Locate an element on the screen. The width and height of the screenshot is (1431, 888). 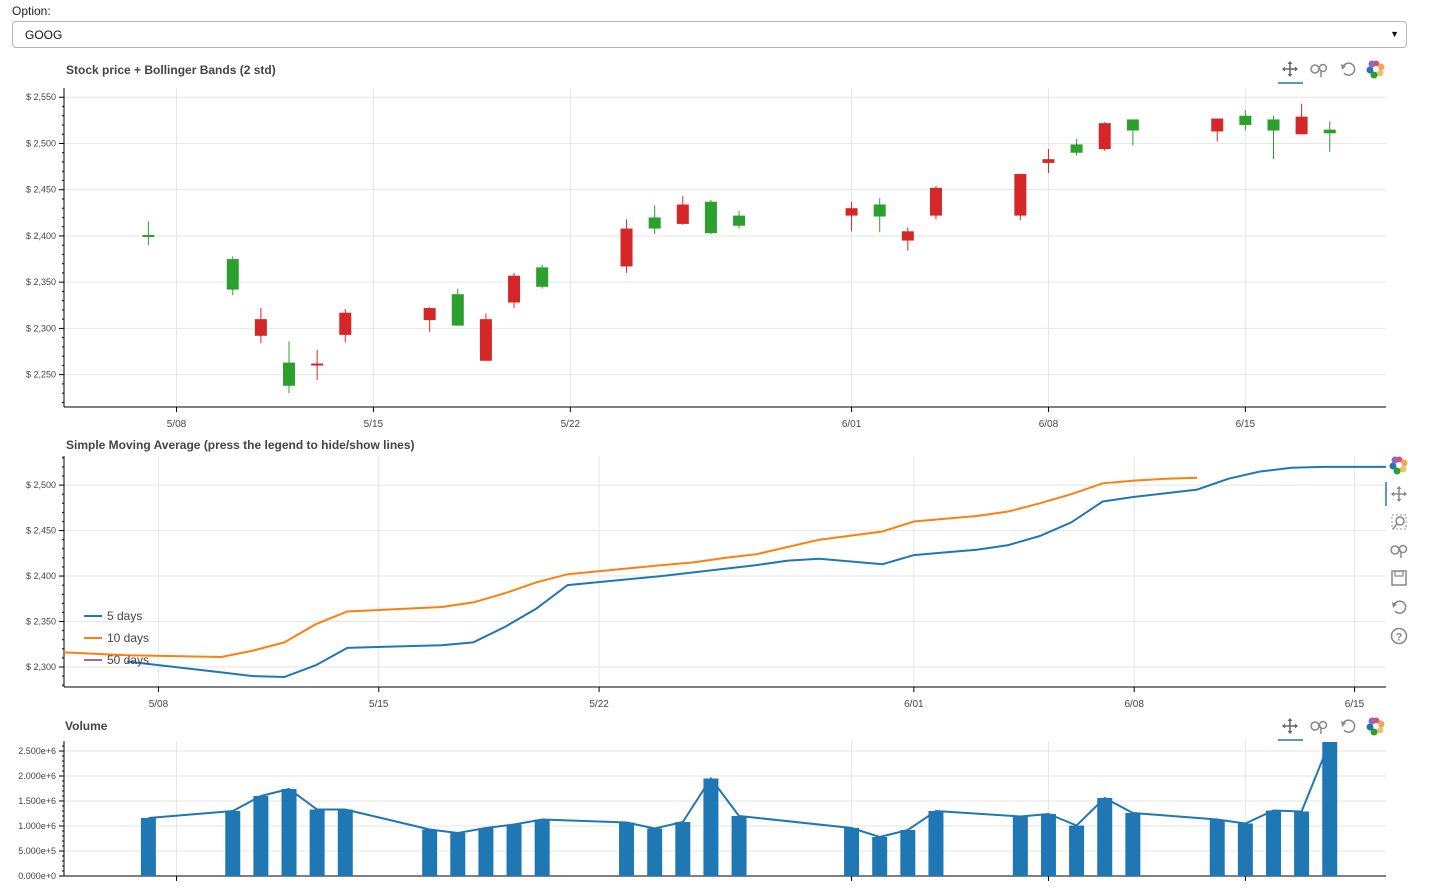
y-tick-label: 1.000e+6 is located at coordinates (37, 826).